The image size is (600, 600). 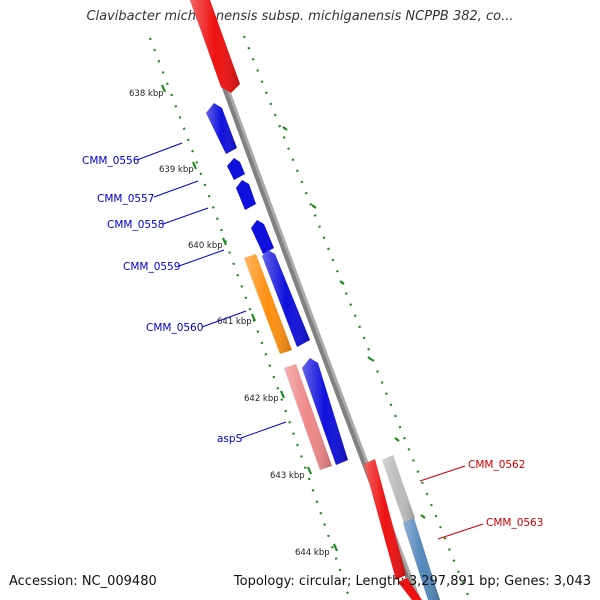 What do you see at coordinates (174, 328) in the screenshot?
I see `gene-label-cmm-0560: CMM_0560` at bounding box center [174, 328].